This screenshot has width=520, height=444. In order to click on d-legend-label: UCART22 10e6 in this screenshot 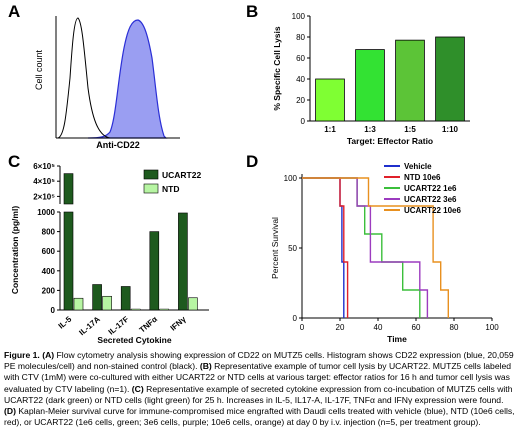, I will do `click(432, 210)`.